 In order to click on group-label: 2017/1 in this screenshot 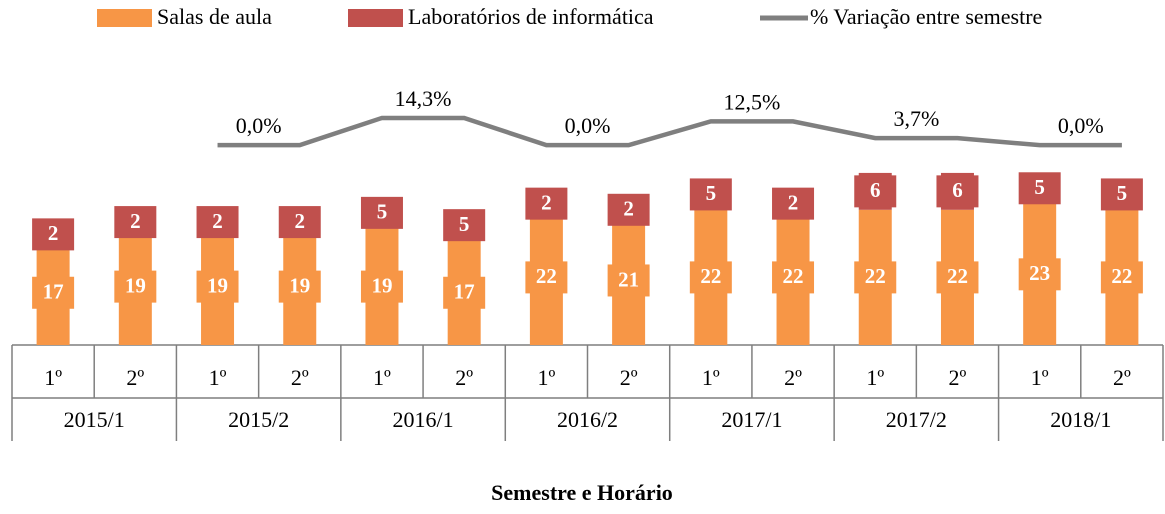, I will do `click(751, 419)`.